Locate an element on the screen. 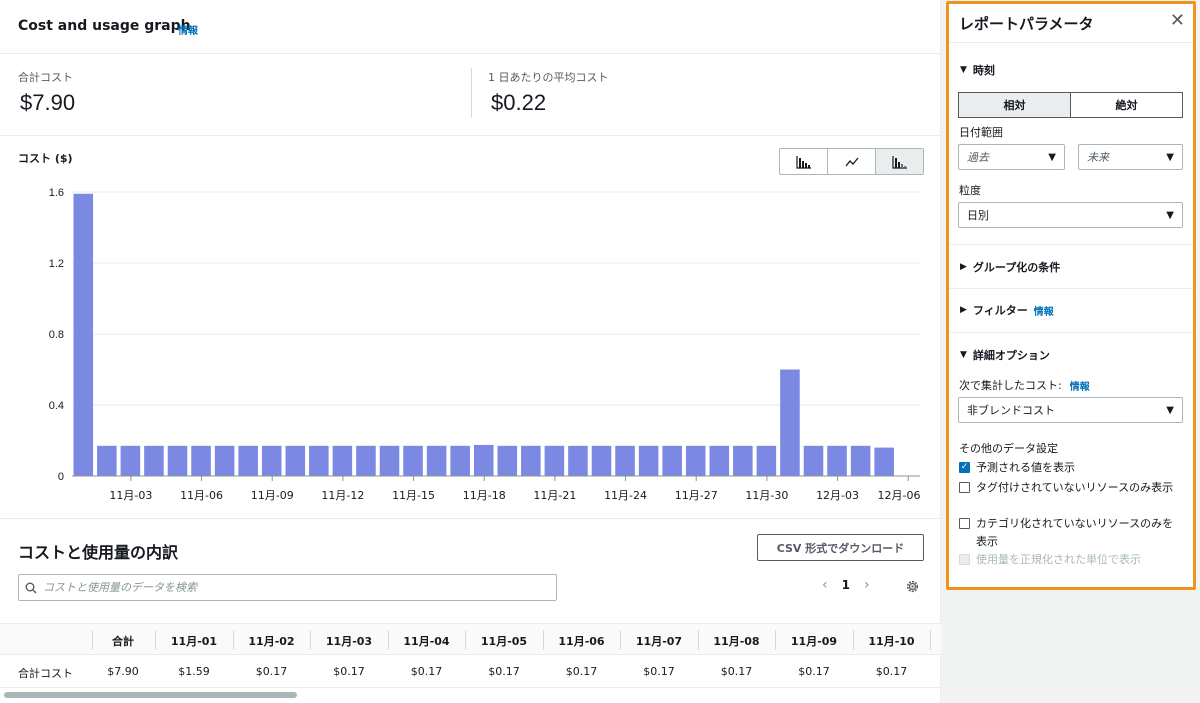  bar-11月-09 is located at coordinates (271, 460).